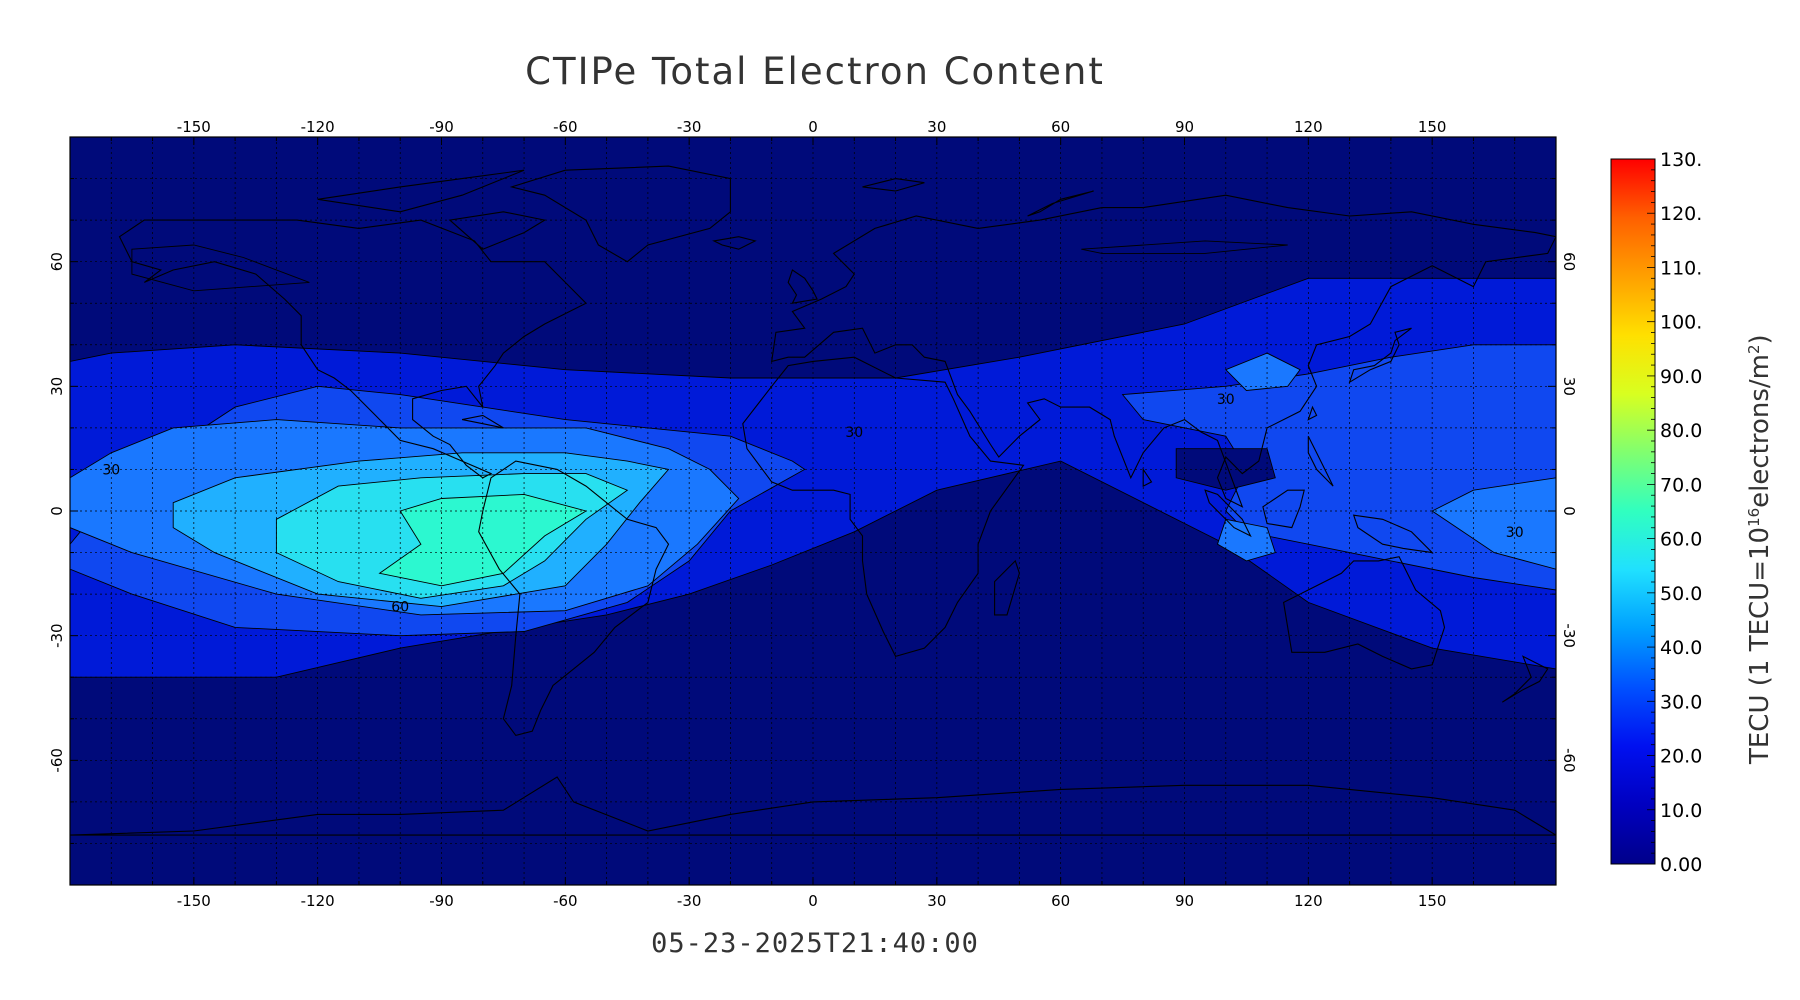  I want to click on colorbar-tick-label: 10.0, so click(1681, 811).